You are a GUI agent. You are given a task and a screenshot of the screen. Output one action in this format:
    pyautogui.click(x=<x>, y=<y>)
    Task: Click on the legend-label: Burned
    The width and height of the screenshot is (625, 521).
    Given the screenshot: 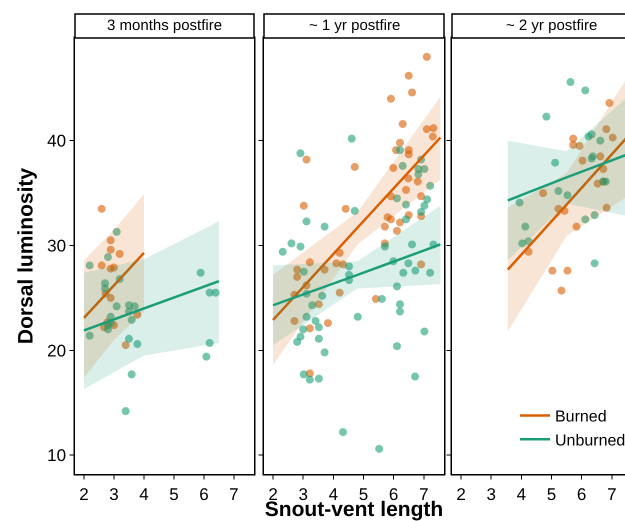 What is the action you would take?
    pyautogui.click(x=581, y=417)
    